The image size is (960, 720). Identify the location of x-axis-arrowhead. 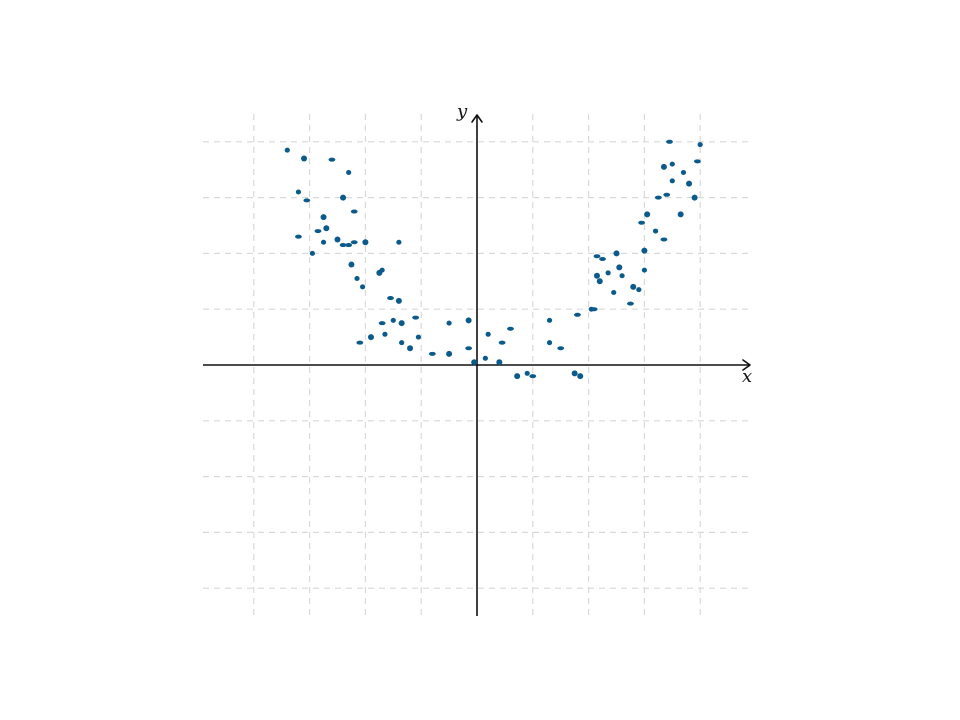
(746, 365).